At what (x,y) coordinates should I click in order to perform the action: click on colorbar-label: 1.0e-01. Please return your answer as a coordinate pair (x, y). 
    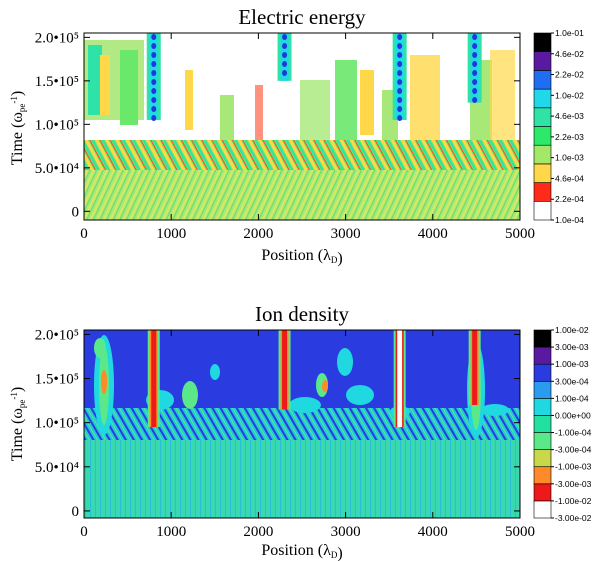
    Looking at the image, I should click on (569, 33).